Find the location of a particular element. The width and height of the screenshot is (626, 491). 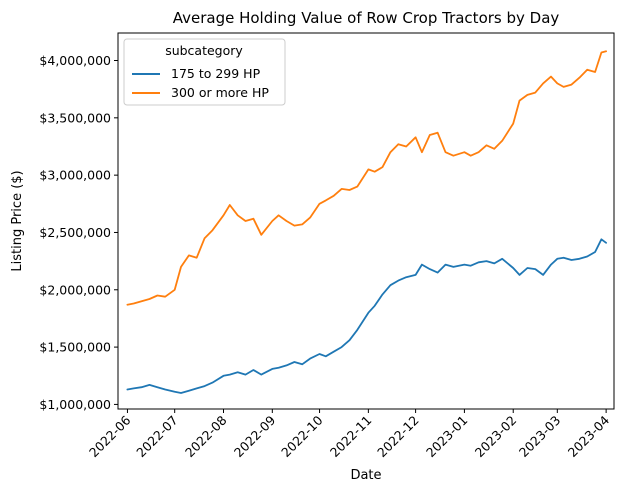

y-tick-label: $2,000,000 is located at coordinates (75, 289).